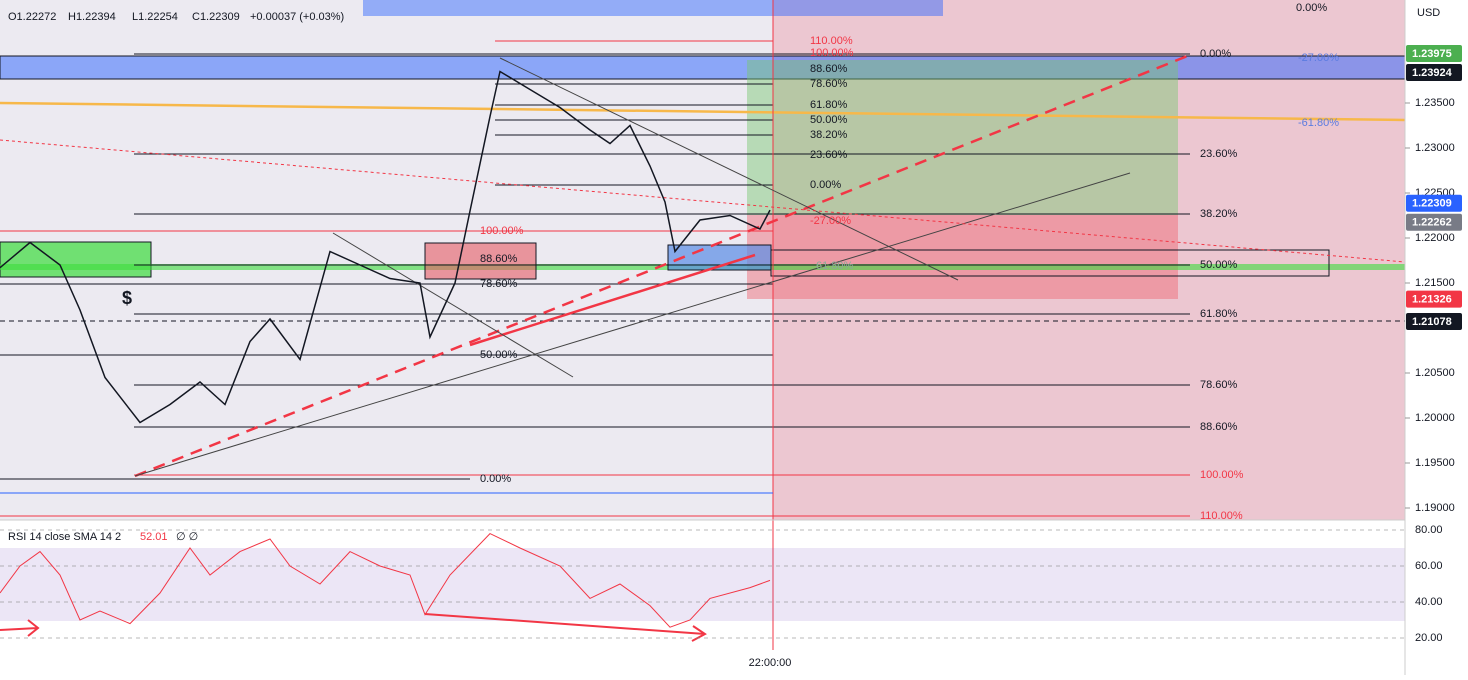  What do you see at coordinates (653, 8) in the screenshot?
I see `zone-top` at bounding box center [653, 8].